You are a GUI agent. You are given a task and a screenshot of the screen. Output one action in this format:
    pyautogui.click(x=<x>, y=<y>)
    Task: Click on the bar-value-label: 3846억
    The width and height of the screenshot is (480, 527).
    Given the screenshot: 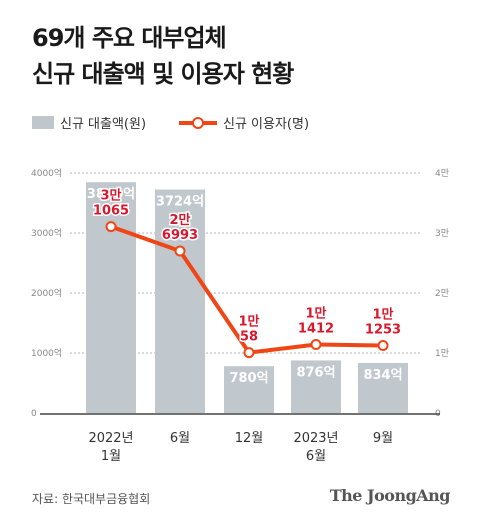 What is the action you would take?
    pyautogui.click(x=111, y=194)
    